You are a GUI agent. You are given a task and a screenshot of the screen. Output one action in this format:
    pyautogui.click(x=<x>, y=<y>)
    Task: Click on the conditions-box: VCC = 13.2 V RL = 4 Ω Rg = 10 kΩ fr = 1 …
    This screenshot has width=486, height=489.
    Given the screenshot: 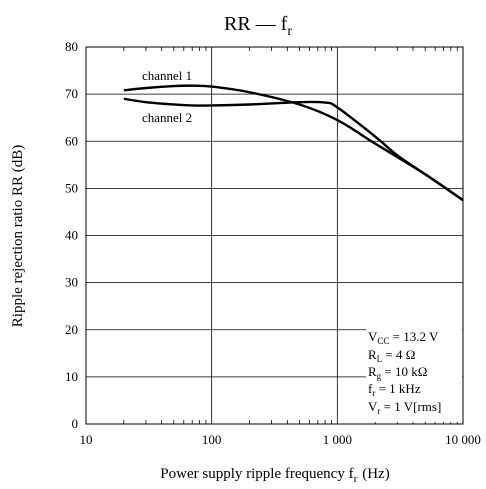 What is the action you would take?
    pyautogui.click(x=414, y=372)
    